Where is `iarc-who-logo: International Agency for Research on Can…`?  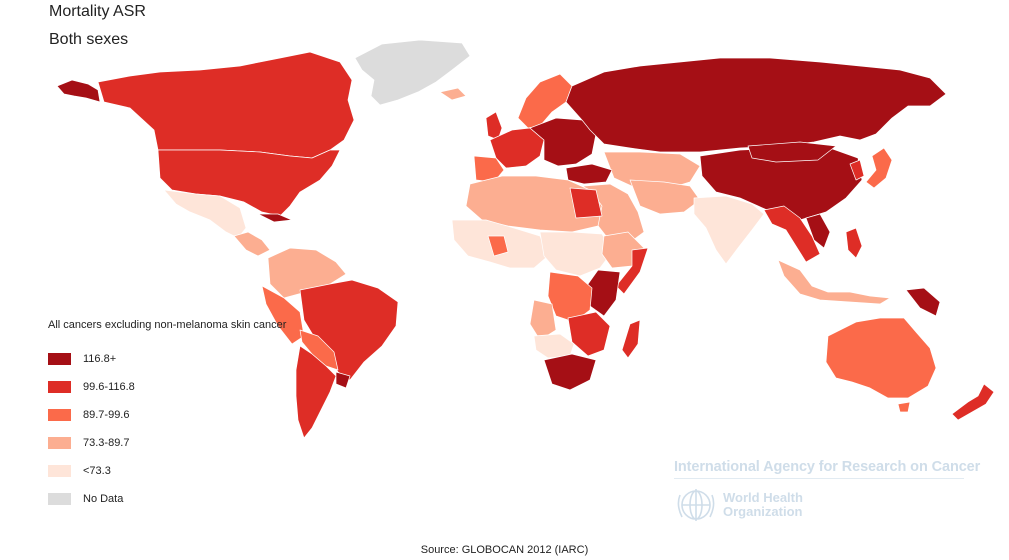 iarc-who-logo: International Agency for Research on Can… is located at coordinates (827, 493).